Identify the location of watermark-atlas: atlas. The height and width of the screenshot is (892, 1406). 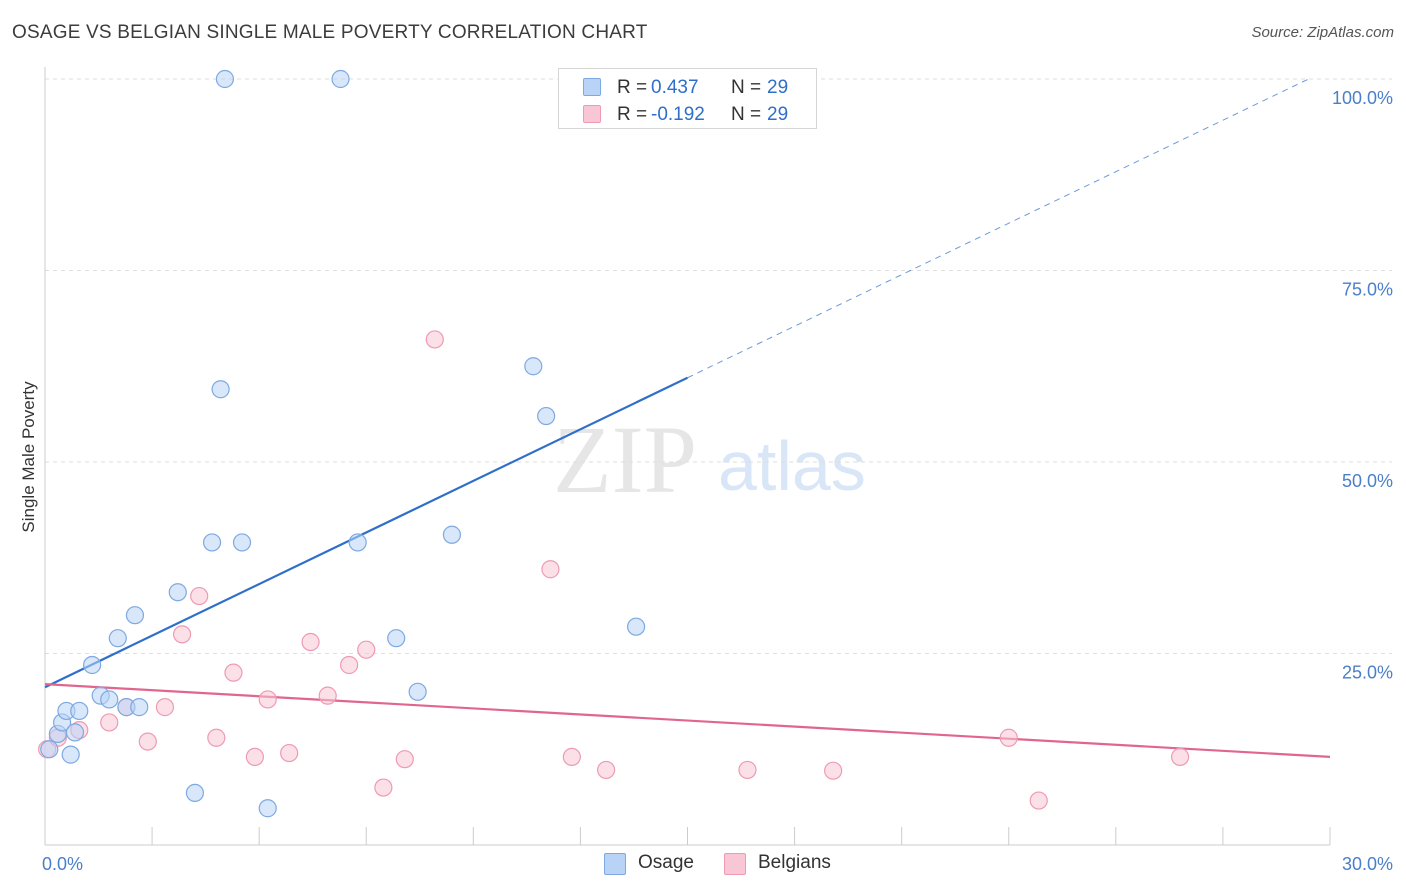
(792, 466).